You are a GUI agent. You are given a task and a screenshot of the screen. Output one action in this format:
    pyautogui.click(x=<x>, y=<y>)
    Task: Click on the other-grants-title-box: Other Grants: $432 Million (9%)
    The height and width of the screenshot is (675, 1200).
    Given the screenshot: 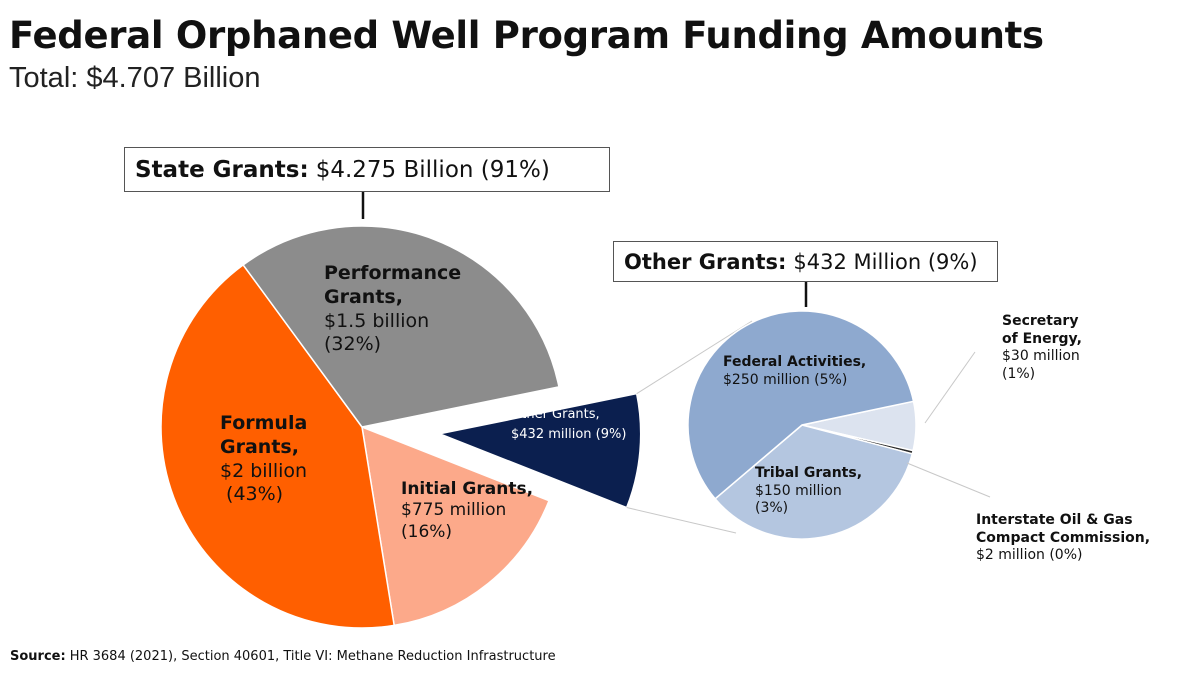 What is the action you would take?
    pyautogui.click(x=805, y=261)
    